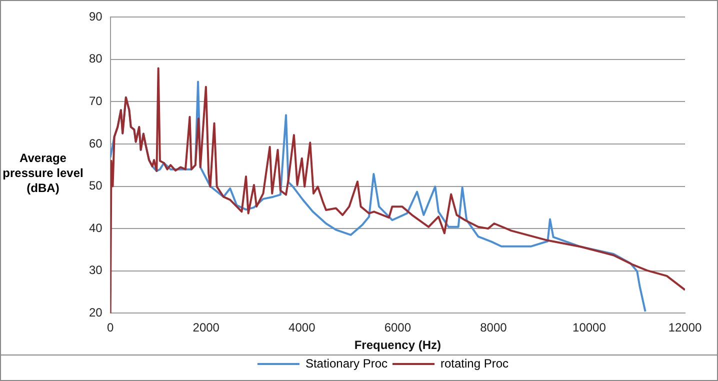 This screenshot has height=381, width=718. Describe the element at coordinates (95, 227) in the screenshot. I see `y-tick-label: 40` at that location.